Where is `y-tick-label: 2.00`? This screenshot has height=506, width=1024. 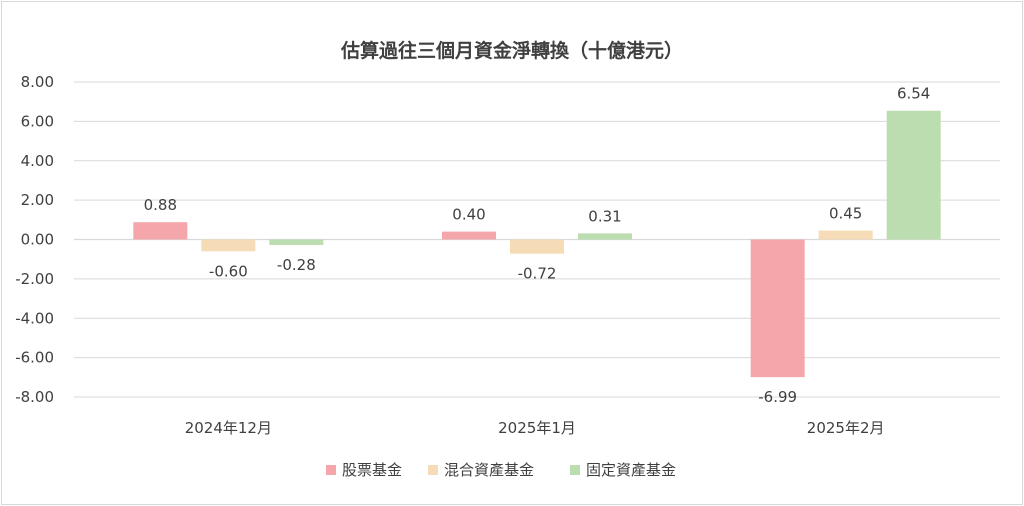
y-tick-label: 2.00 is located at coordinates (37, 200).